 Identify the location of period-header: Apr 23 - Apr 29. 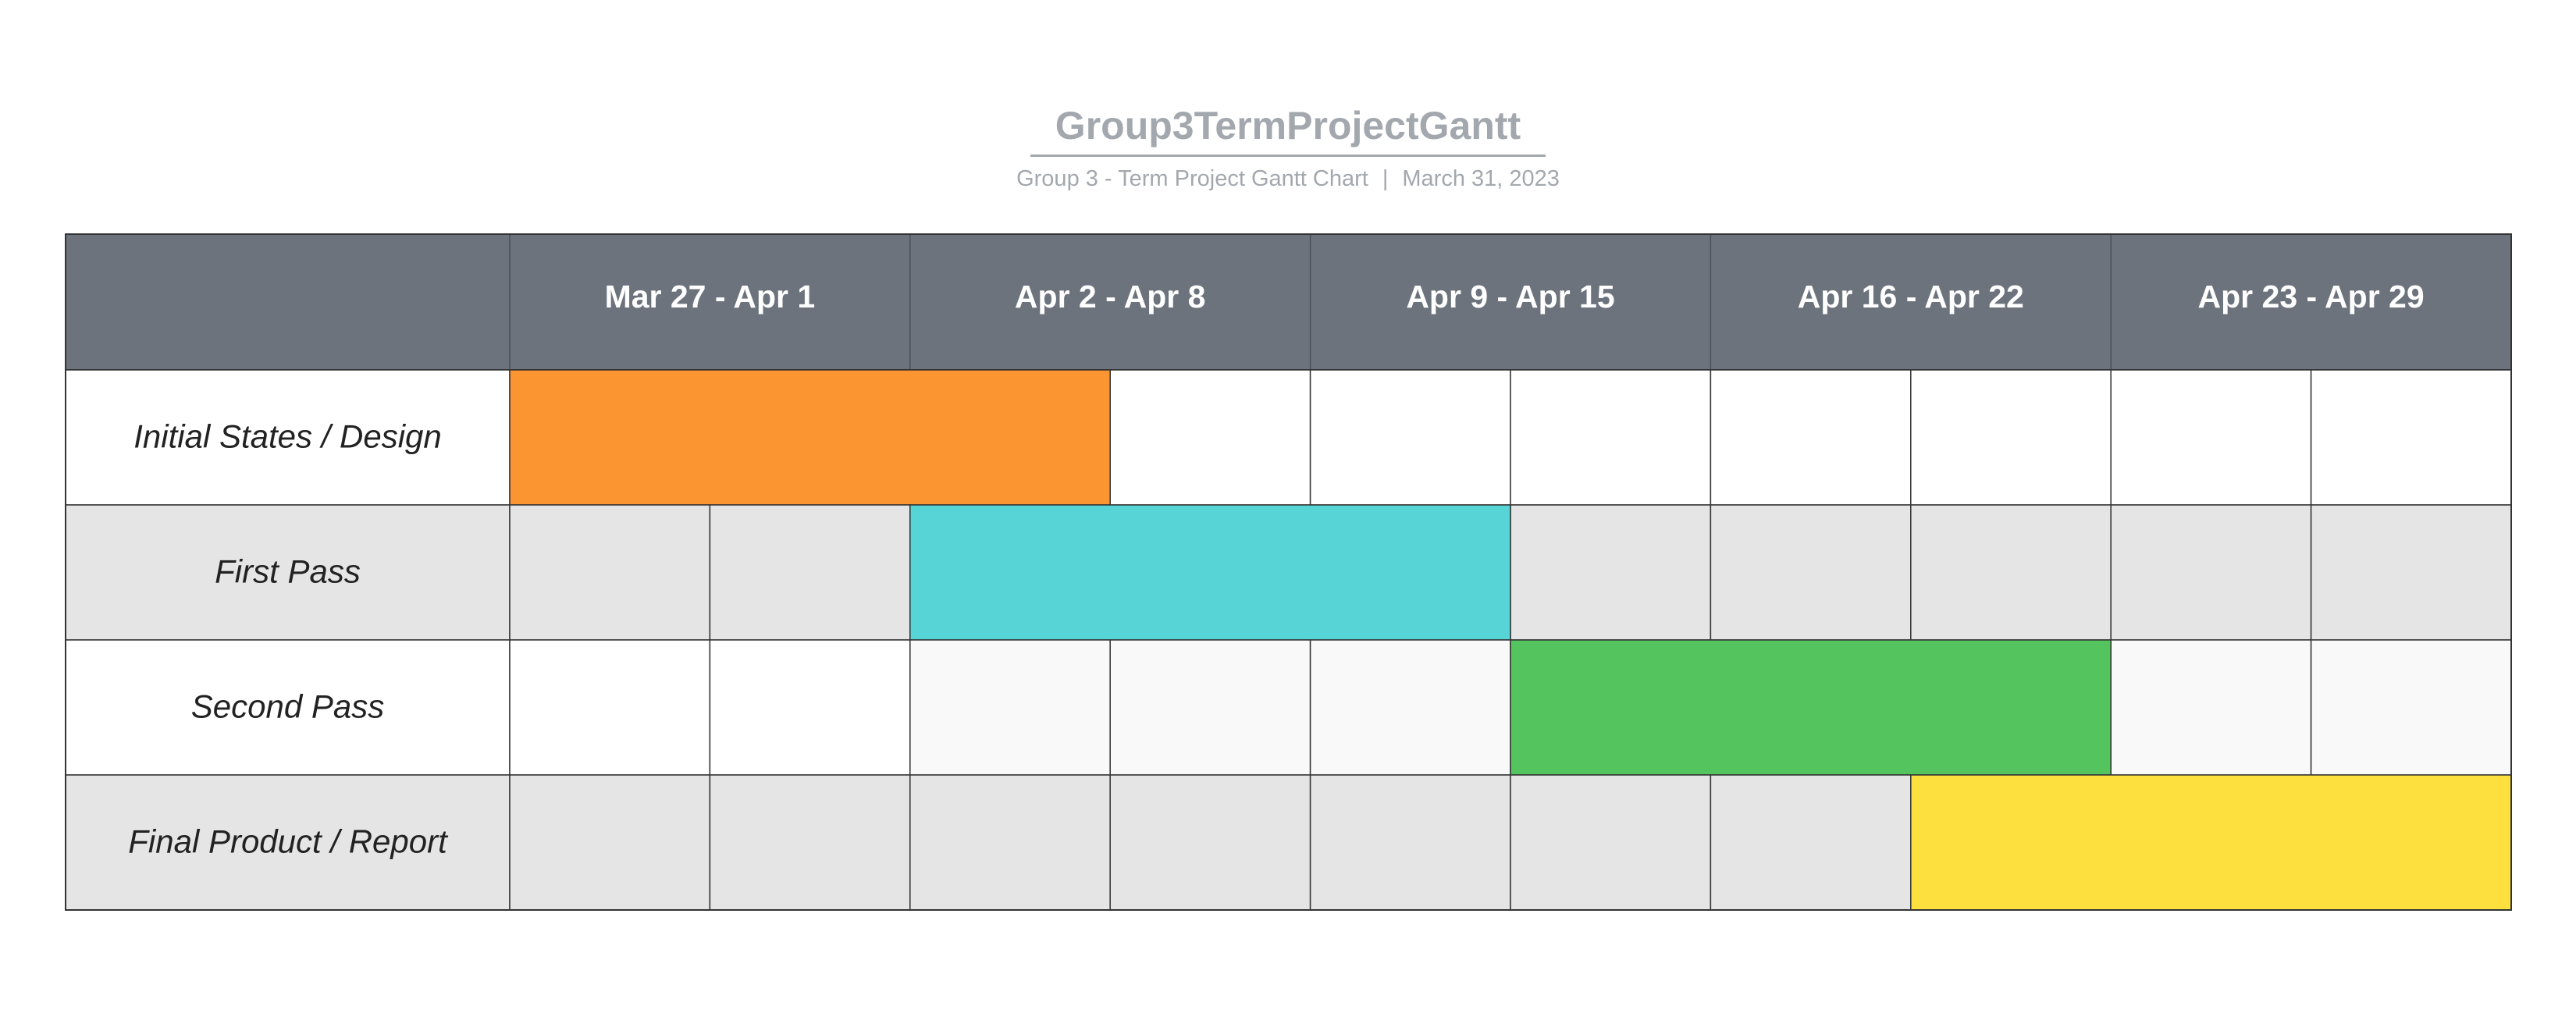
(2311, 297).